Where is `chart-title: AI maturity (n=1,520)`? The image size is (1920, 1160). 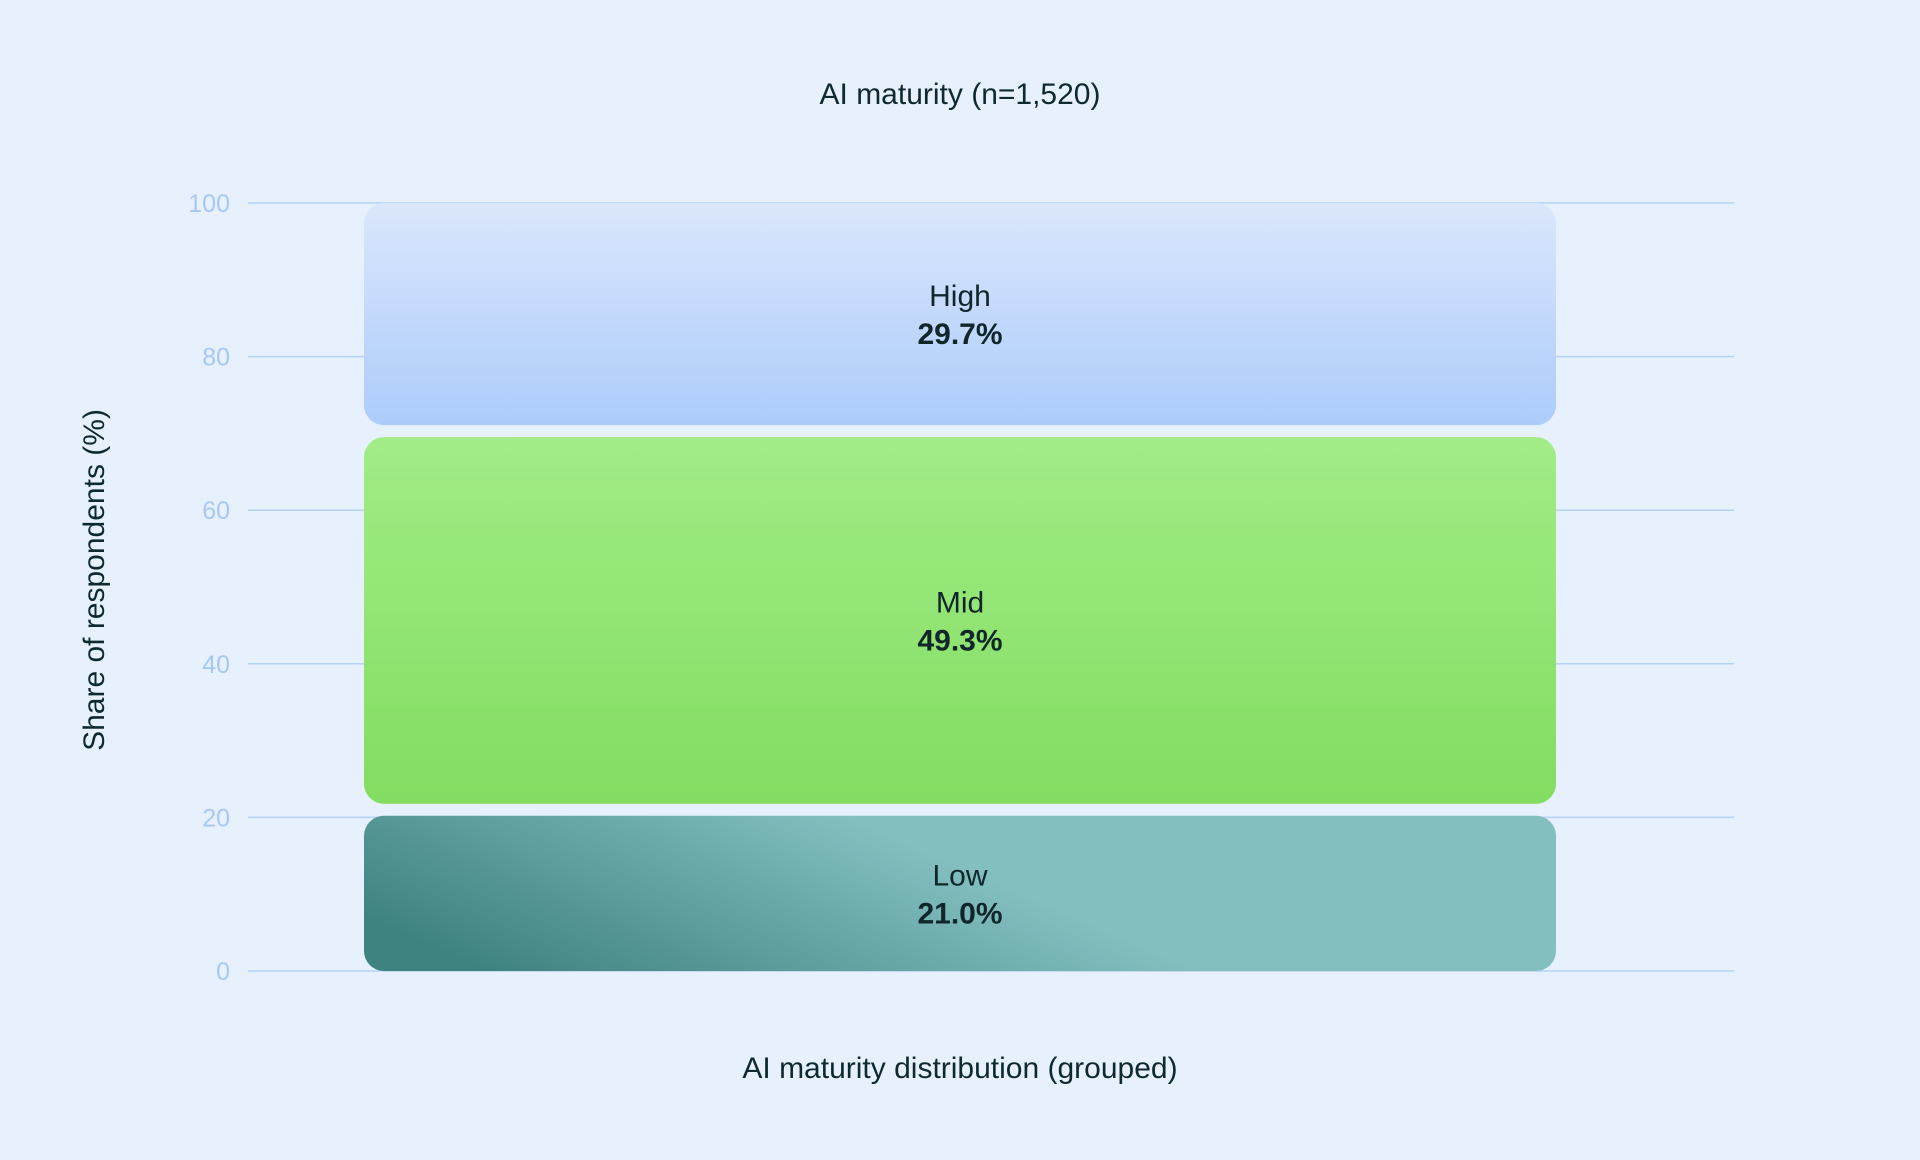 chart-title: AI maturity (n=1,520) is located at coordinates (960, 94).